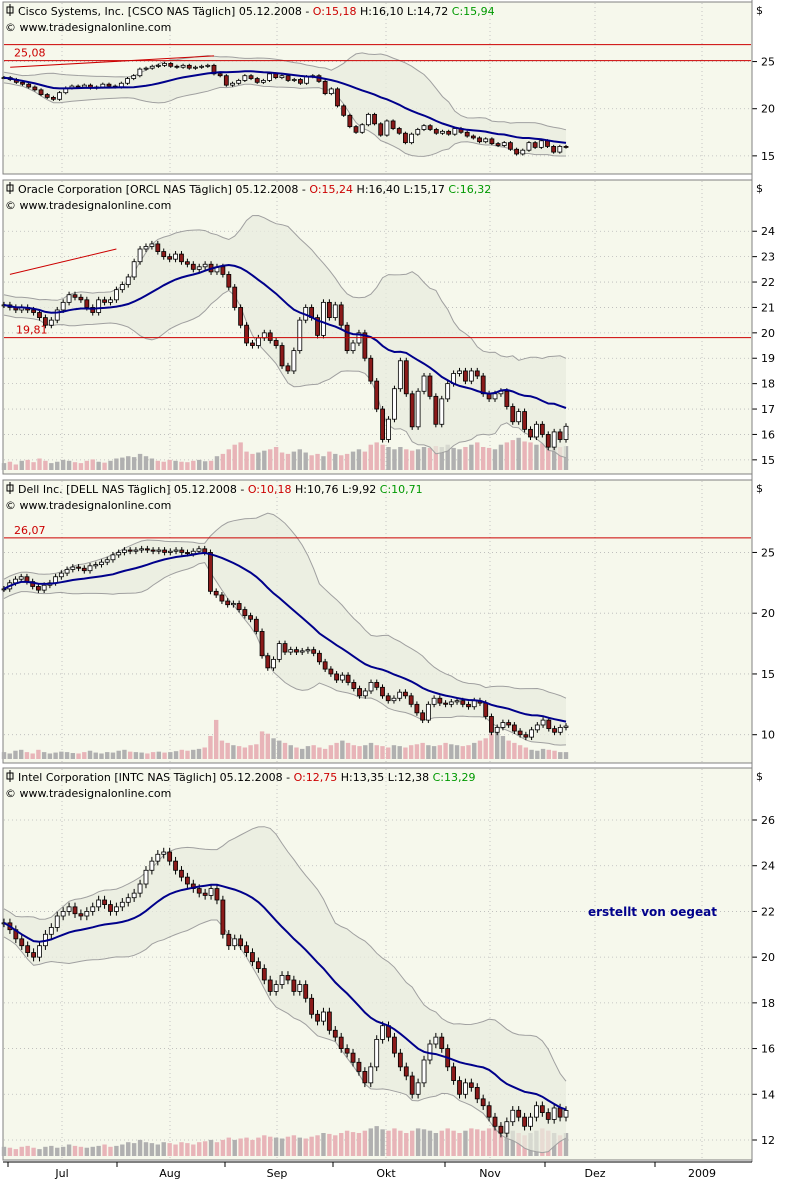  I want to click on x-tick-label: Okt, so click(386, 1173).